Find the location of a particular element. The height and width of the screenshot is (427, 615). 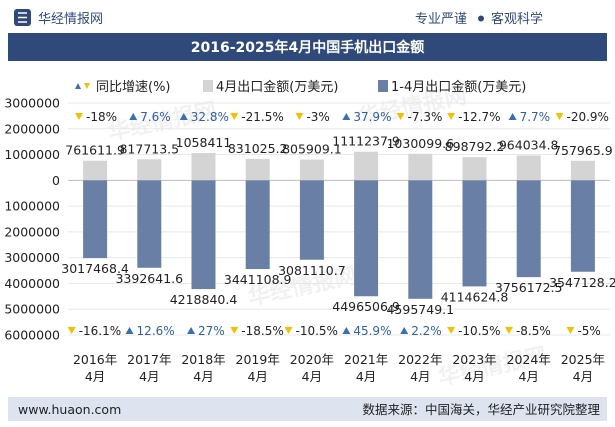

growth-label-cumulative: -10.5% is located at coordinates (311, 331).